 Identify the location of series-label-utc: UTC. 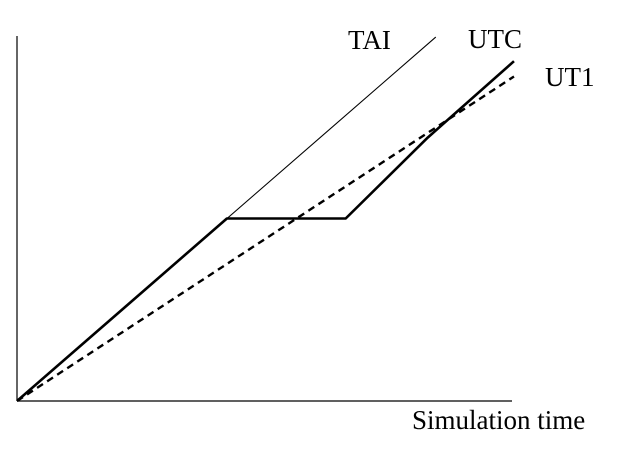
(495, 39).